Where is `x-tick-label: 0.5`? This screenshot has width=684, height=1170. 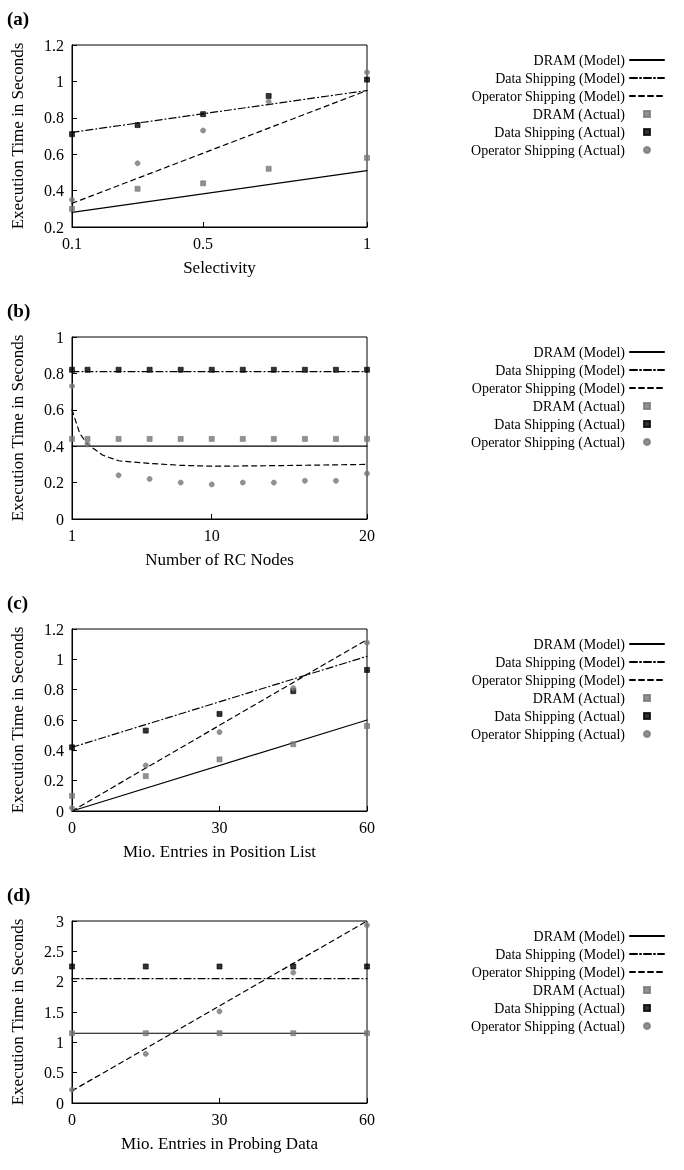
x-tick-label: 0.5 is located at coordinates (203, 243).